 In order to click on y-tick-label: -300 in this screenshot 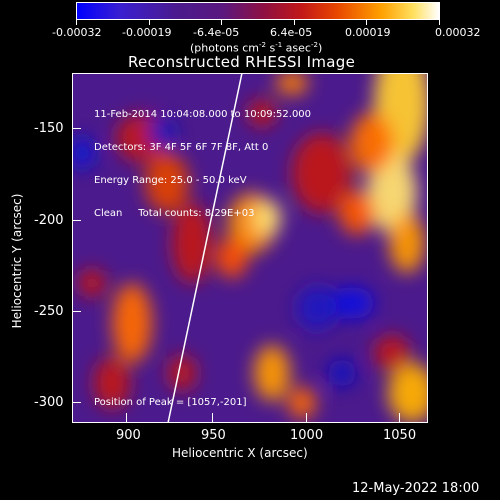, I will do `click(49, 402)`.